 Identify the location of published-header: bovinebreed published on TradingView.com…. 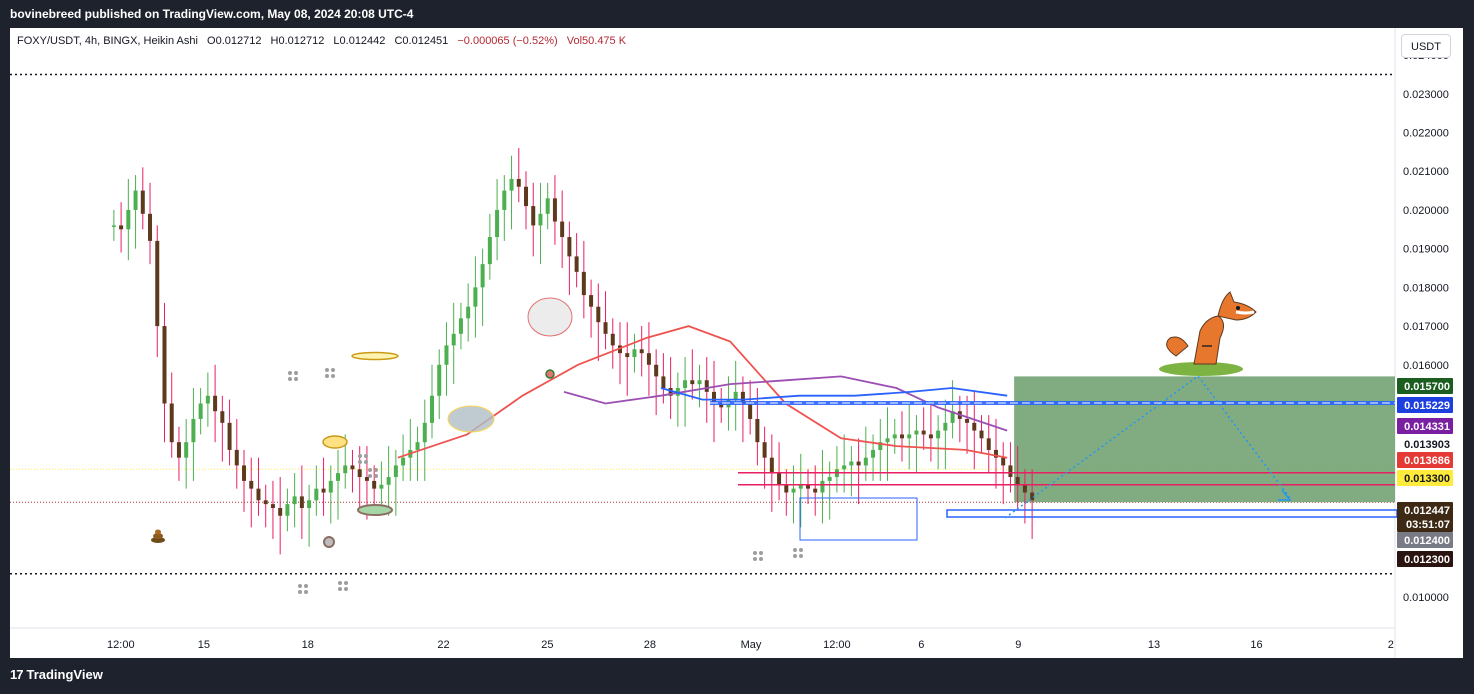
(212, 14).